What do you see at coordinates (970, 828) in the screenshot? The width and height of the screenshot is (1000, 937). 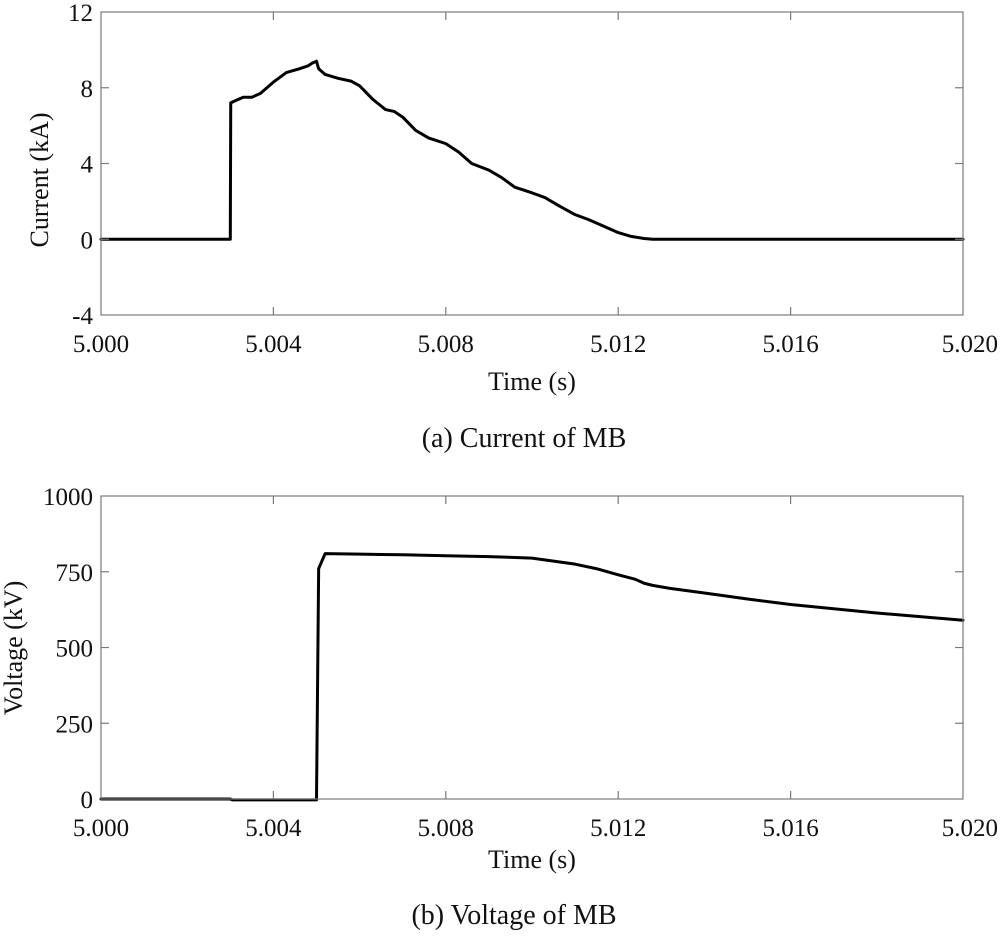 I see `voltage-x-tick-label: 5.020` at bounding box center [970, 828].